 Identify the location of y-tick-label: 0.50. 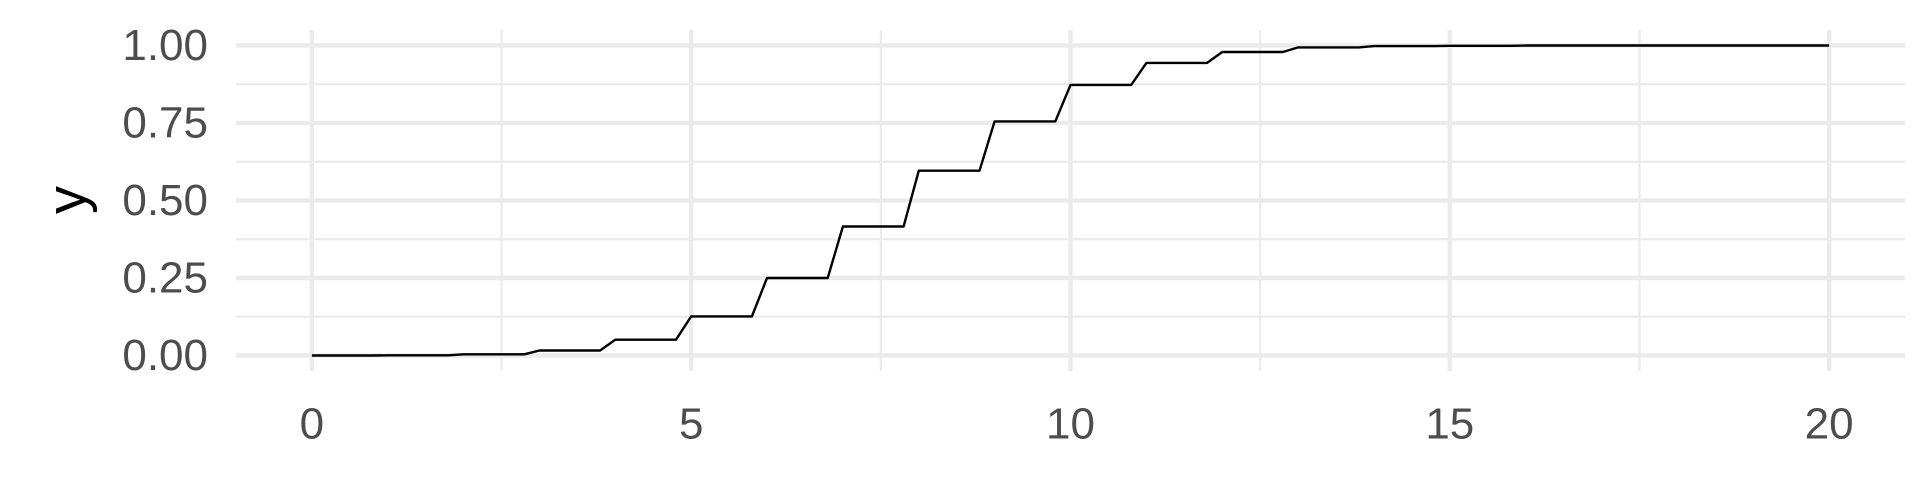
(165, 200).